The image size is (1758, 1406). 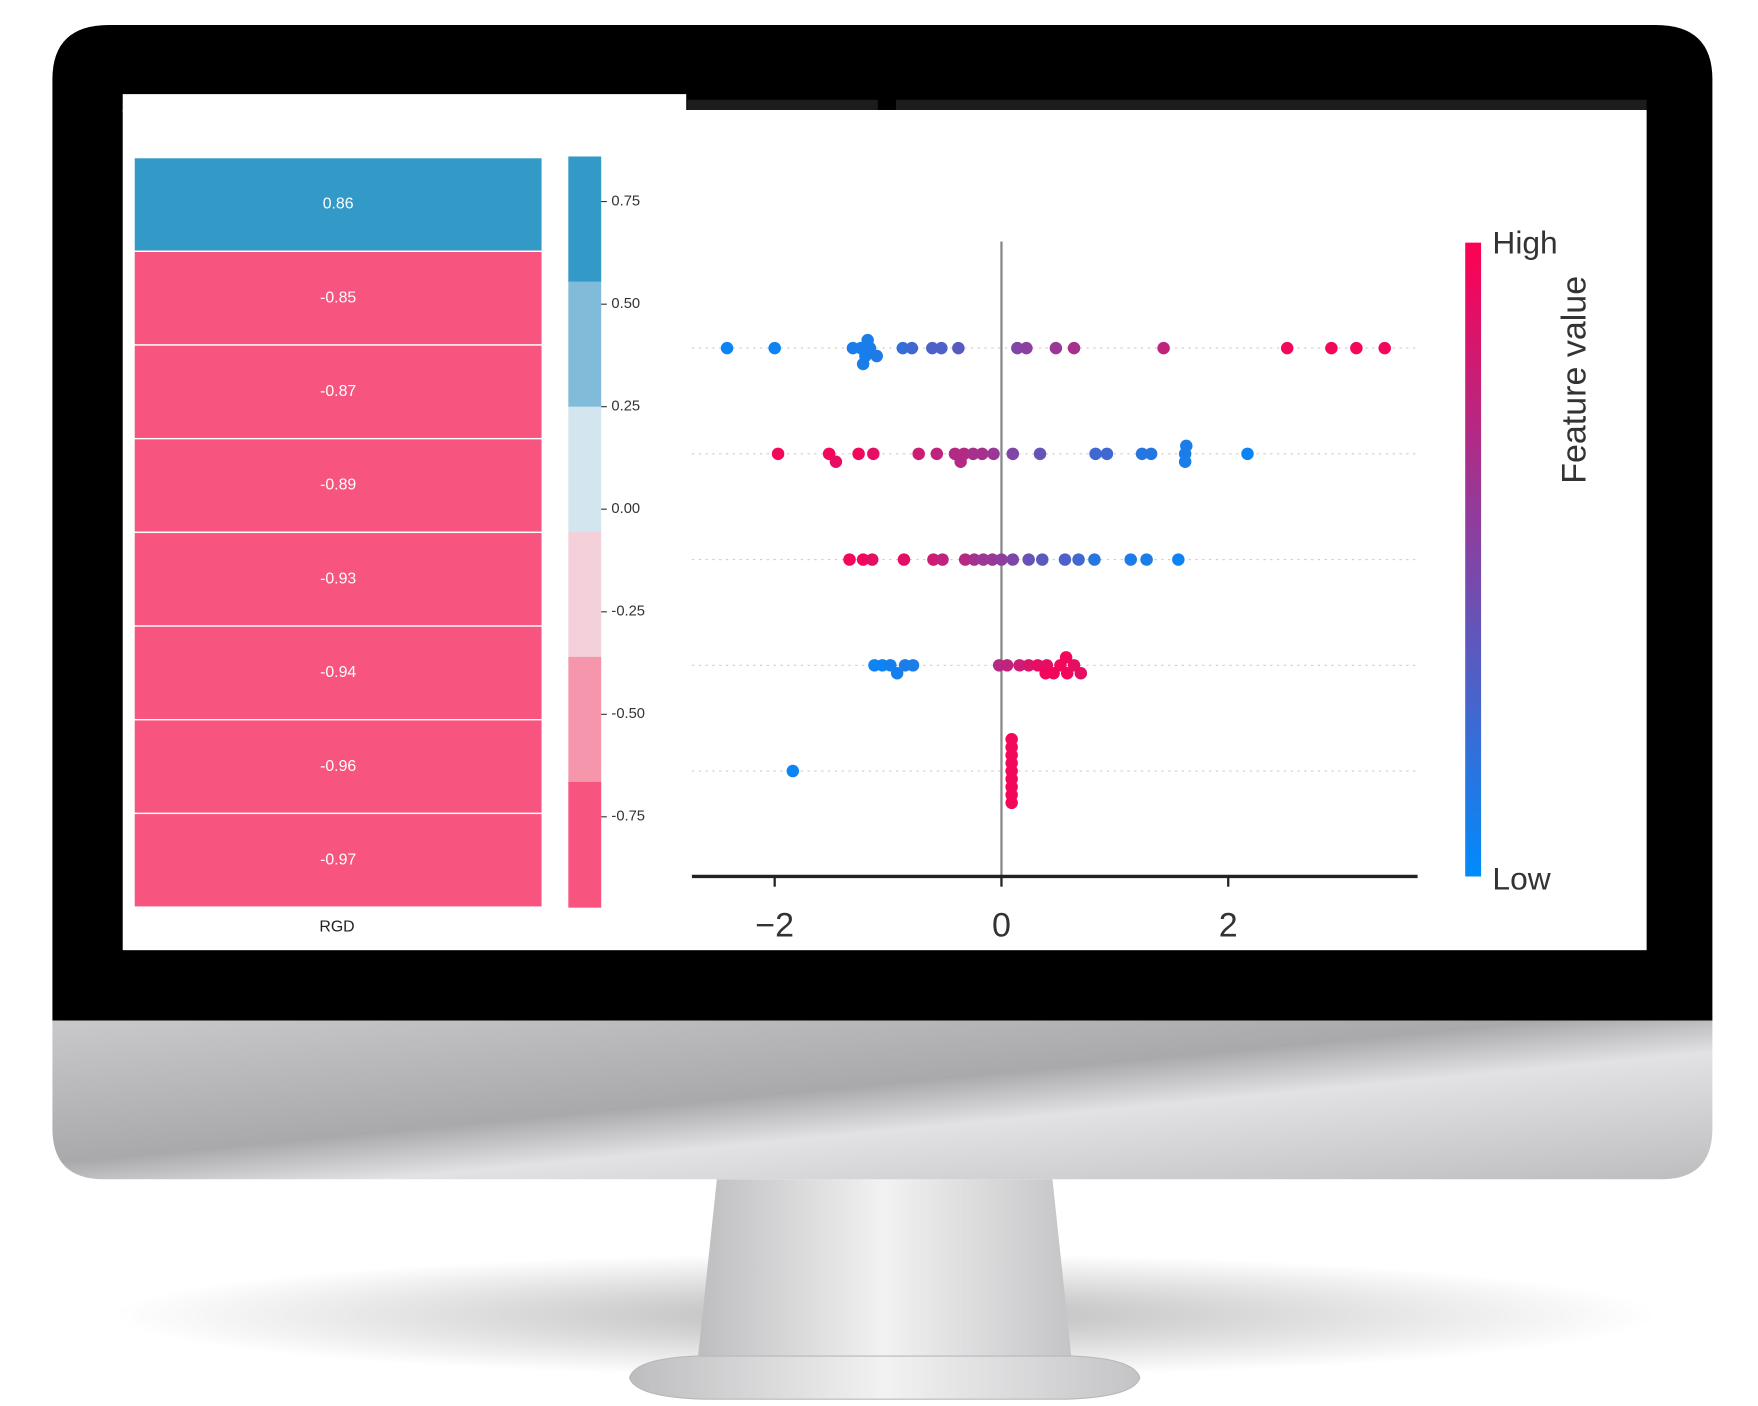 I want to click on cell-label: -0.85, so click(x=338, y=297).